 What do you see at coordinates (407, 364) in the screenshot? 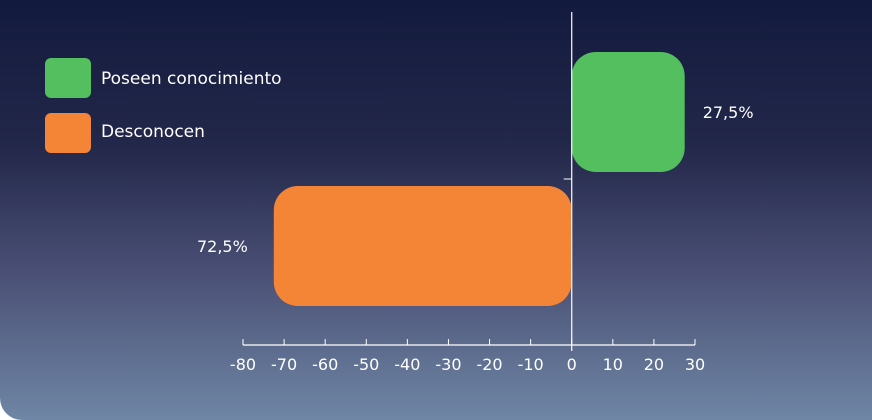
I see `x-tick-label: -40` at bounding box center [407, 364].